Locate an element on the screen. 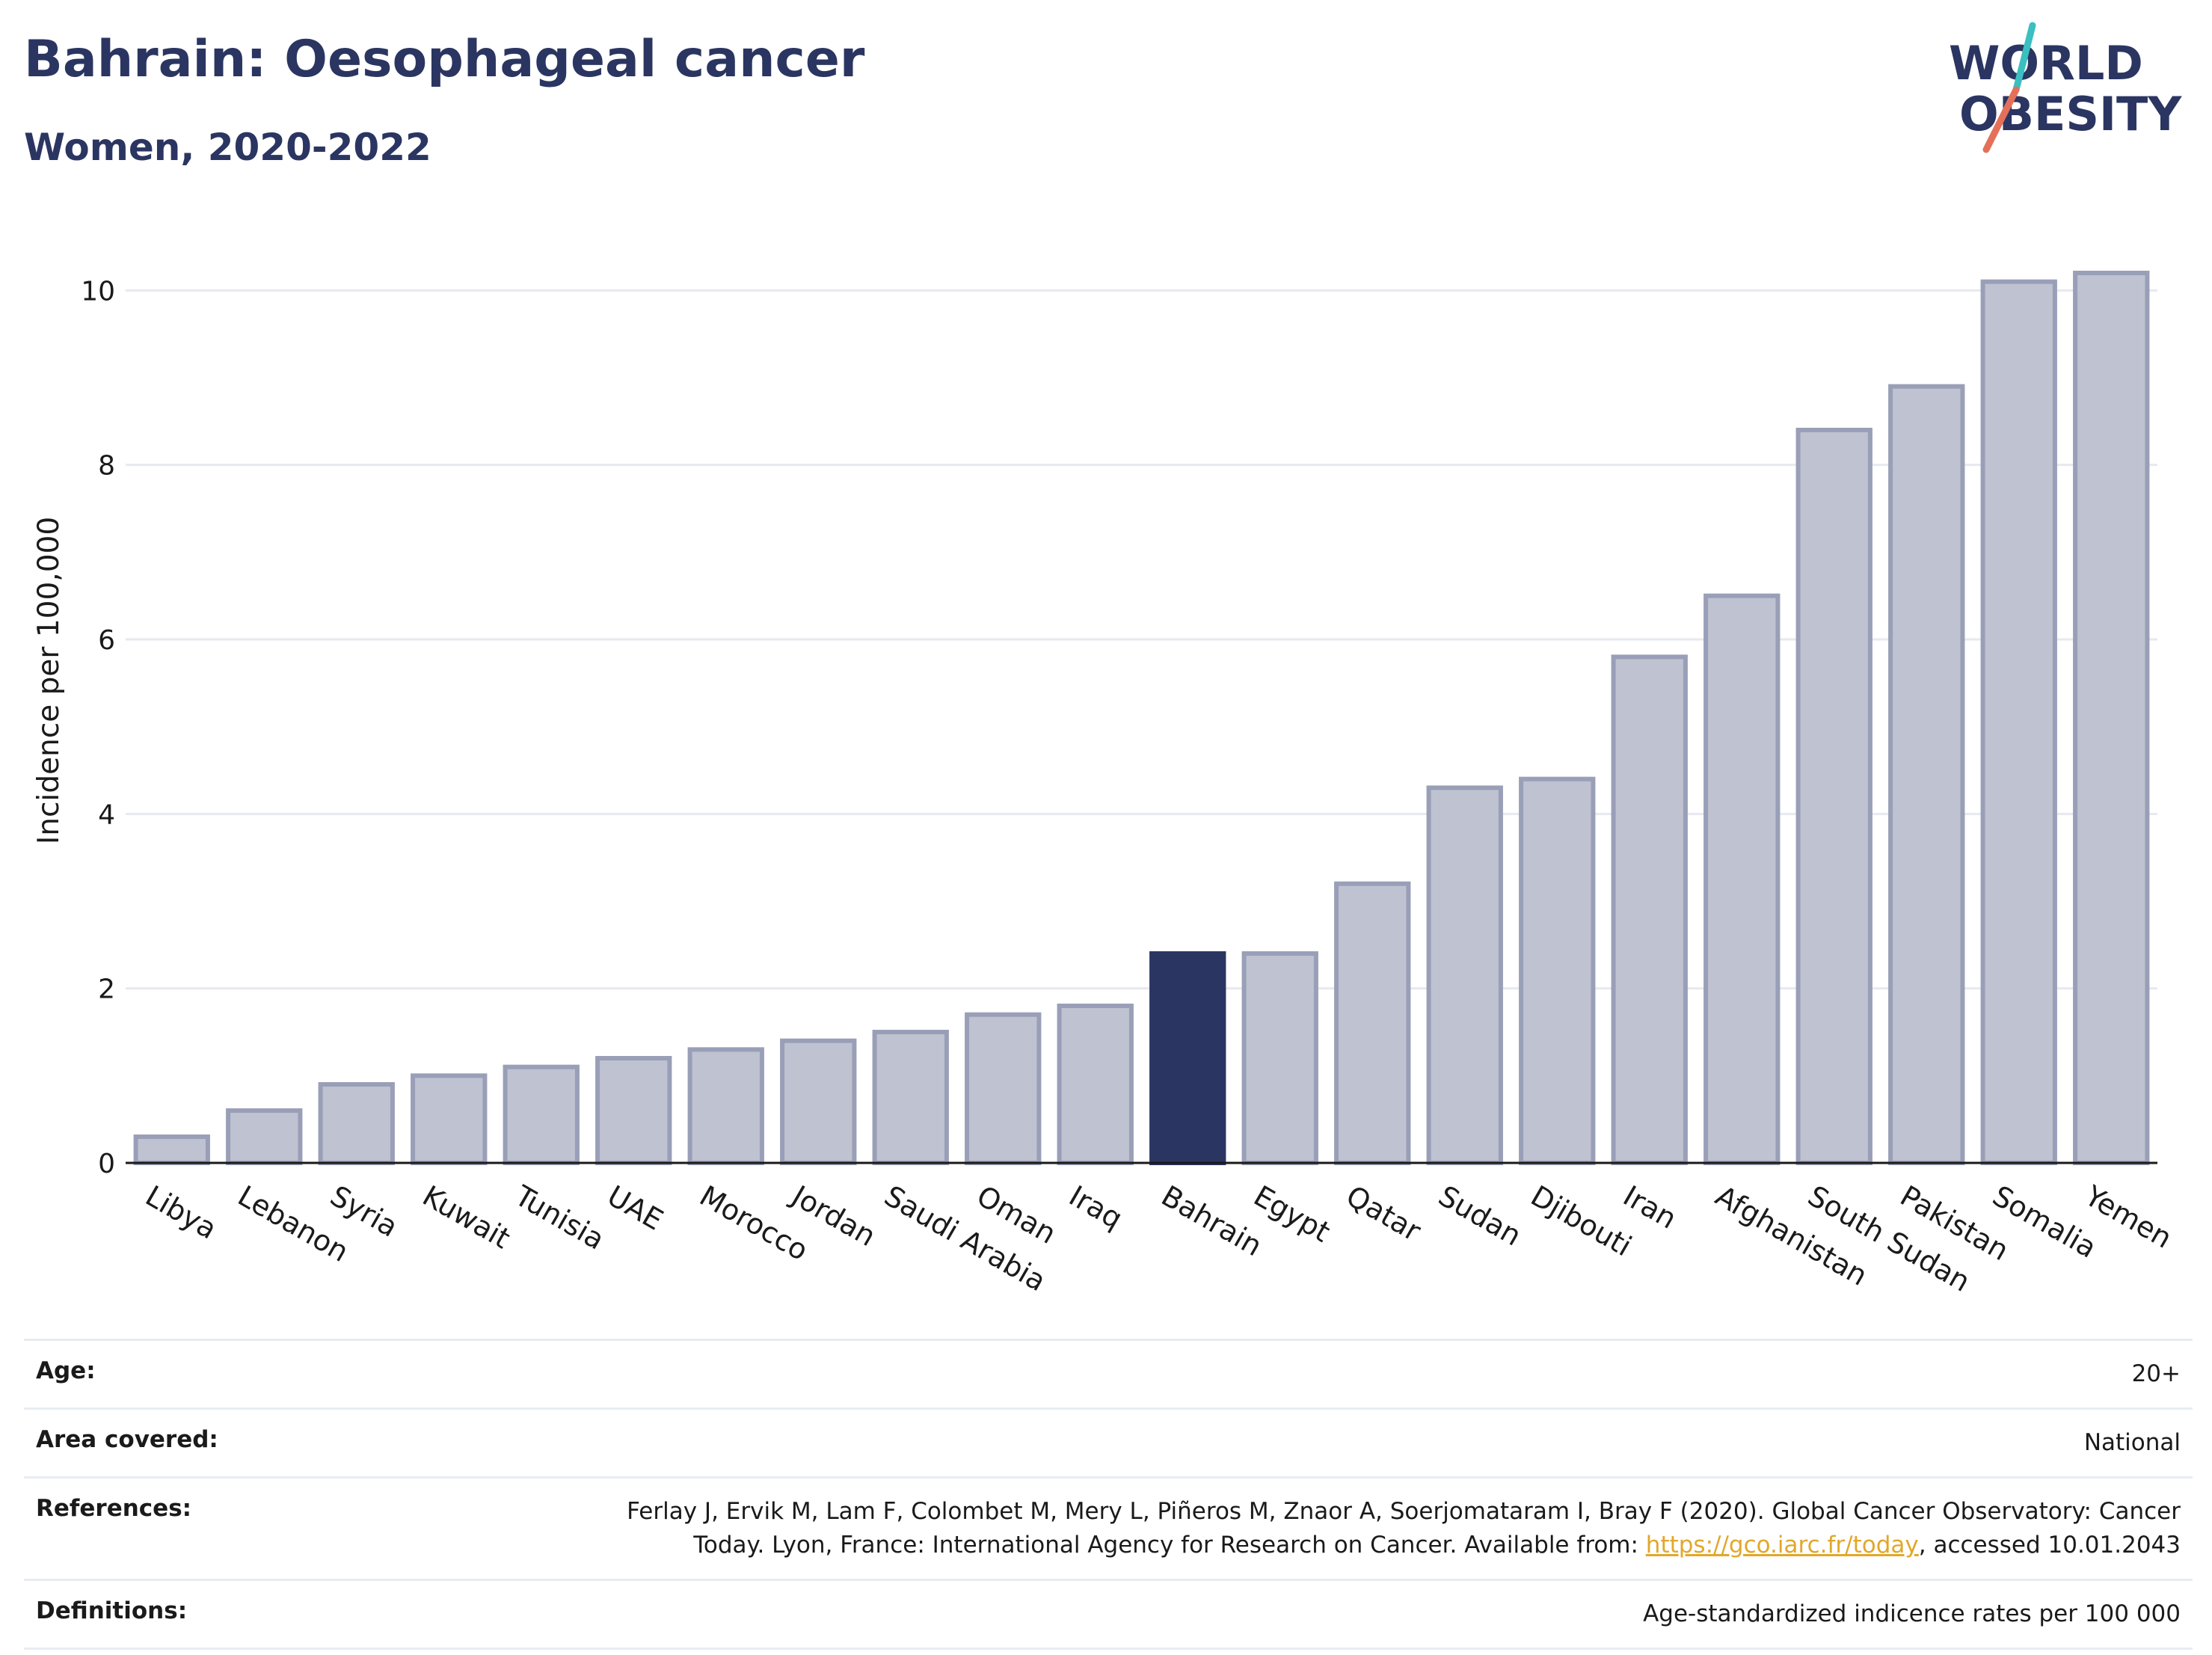 The image size is (2212, 1655). definitions-label: Definitions: is located at coordinates (112, 1610).